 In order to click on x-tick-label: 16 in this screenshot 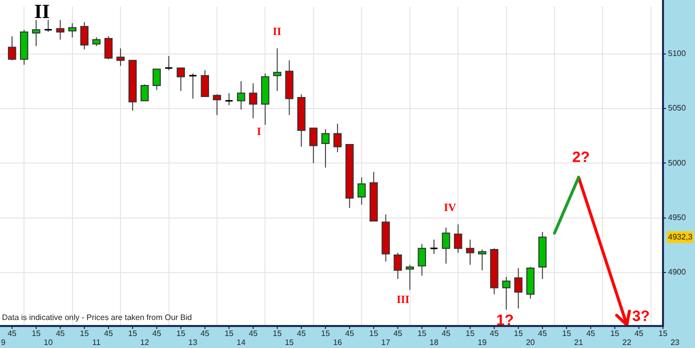, I will do `click(338, 343)`.